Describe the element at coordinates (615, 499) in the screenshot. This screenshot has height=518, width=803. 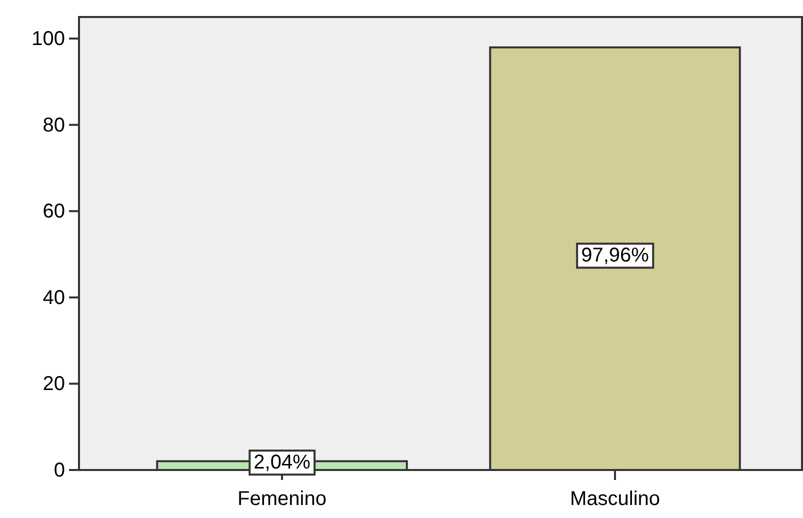
I see `x-tick-label: Masculino` at that location.